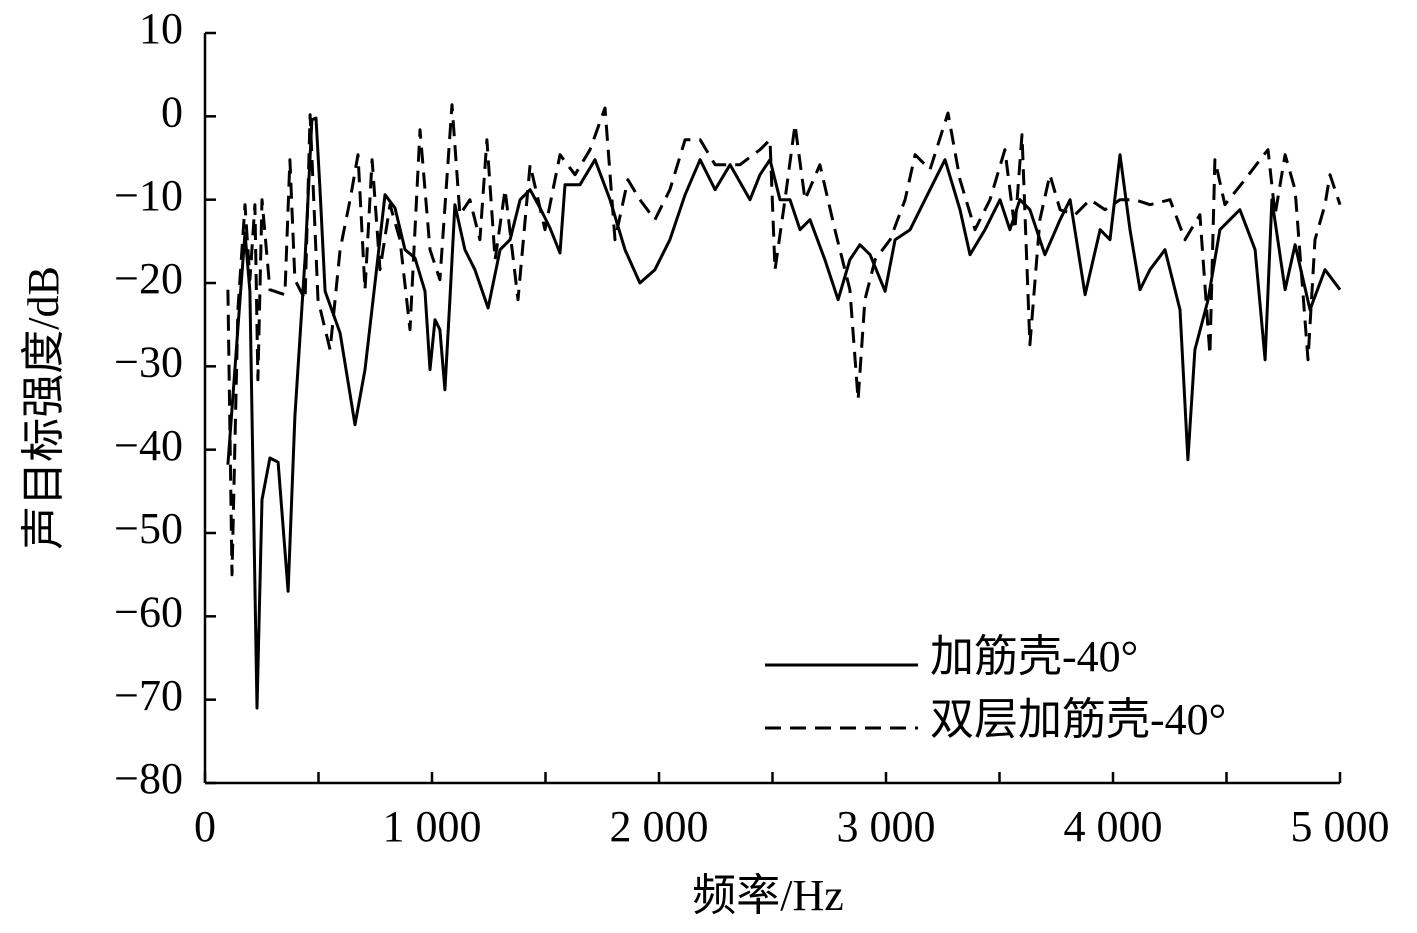 The width and height of the screenshot is (1417, 933). What do you see at coordinates (148, 361) in the screenshot?
I see `y-tick-label: −30` at bounding box center [148, 361].